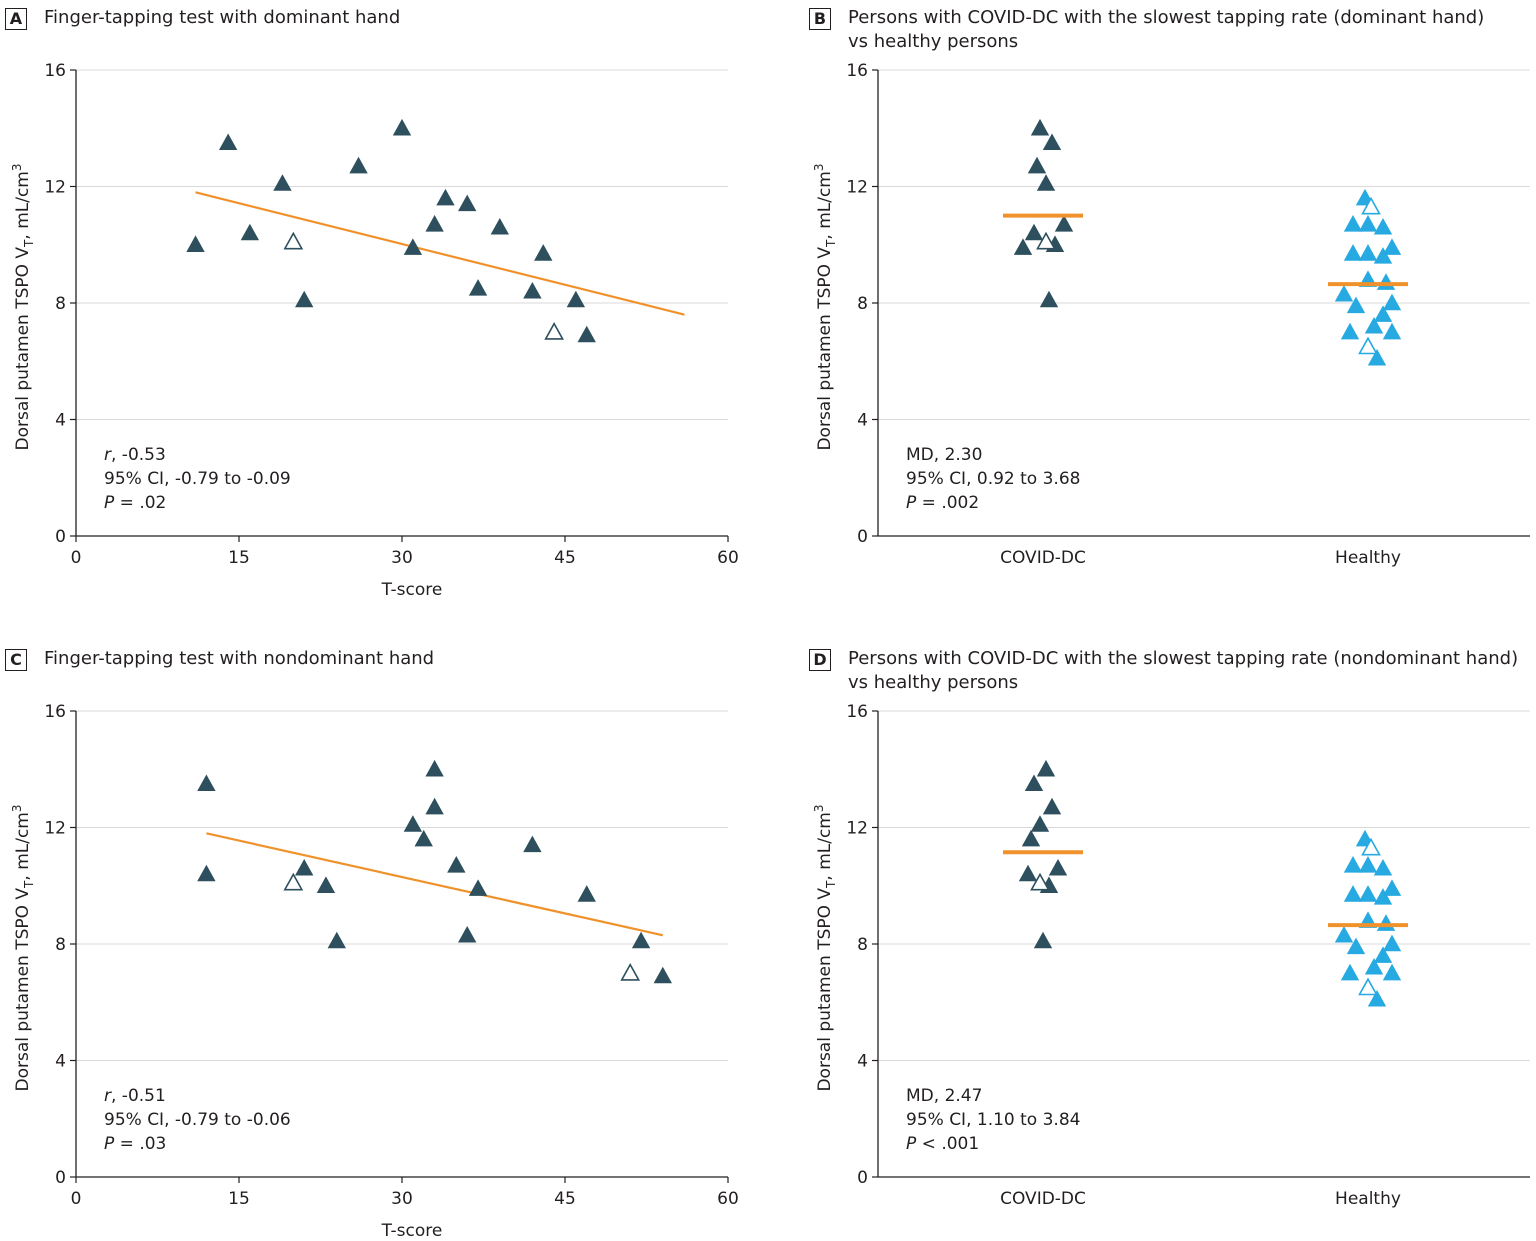  What do you see at coordinates (197, 1120) in the screenshot?
I see `stats-annotation: 95% CI, -0.79 to -0.06` at bounding box center [197, 1120].